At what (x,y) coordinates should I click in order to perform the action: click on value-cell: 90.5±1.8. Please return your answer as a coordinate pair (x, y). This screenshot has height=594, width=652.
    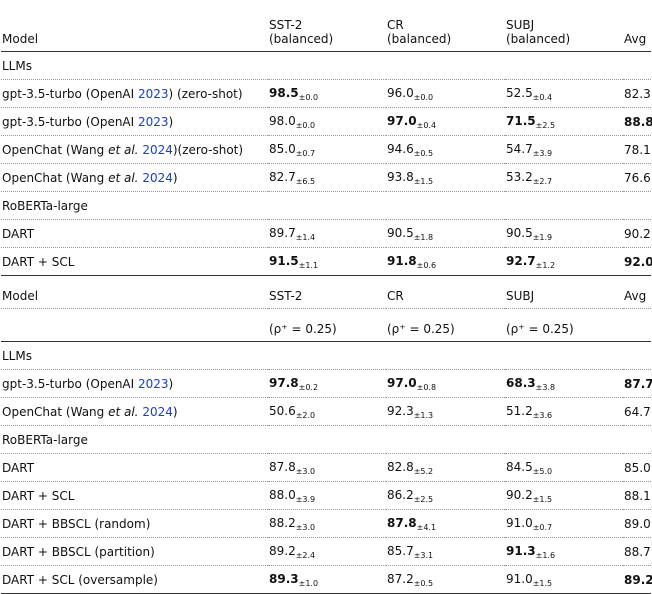
    Looking at the image, I should click on (445, 233).